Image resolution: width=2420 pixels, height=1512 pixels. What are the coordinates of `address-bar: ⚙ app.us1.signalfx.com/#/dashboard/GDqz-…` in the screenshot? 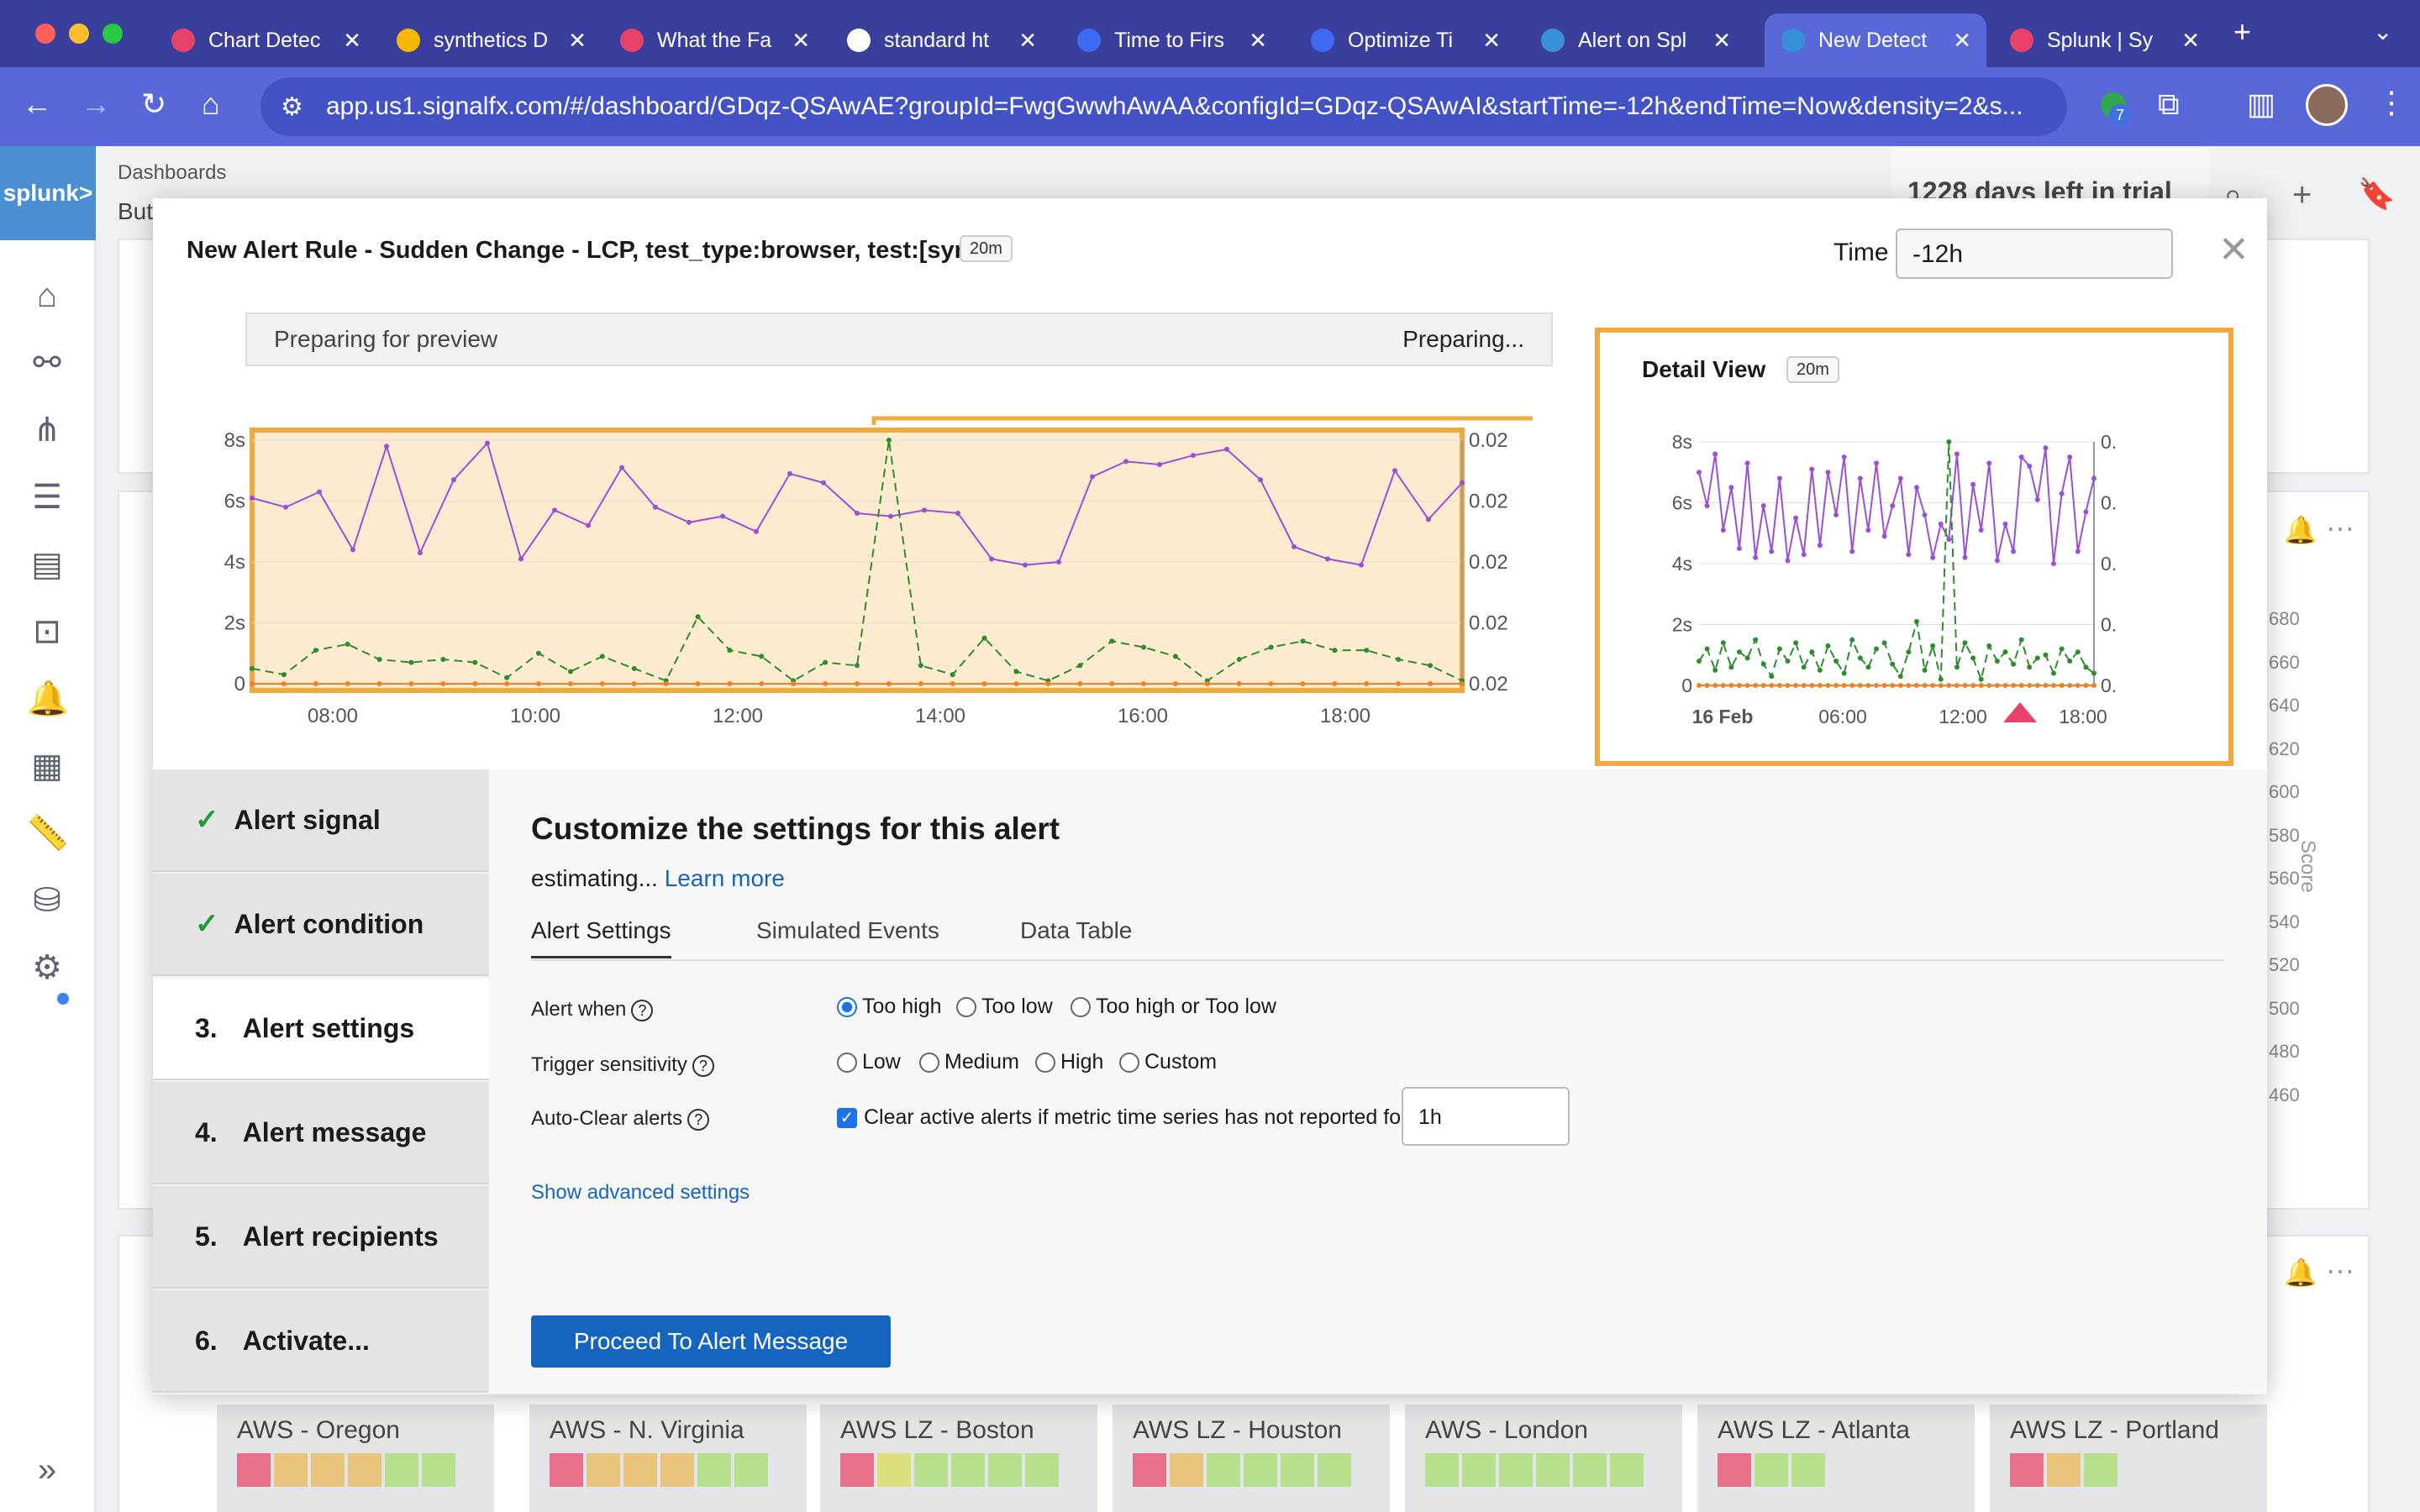 It's located at (1164, 106).